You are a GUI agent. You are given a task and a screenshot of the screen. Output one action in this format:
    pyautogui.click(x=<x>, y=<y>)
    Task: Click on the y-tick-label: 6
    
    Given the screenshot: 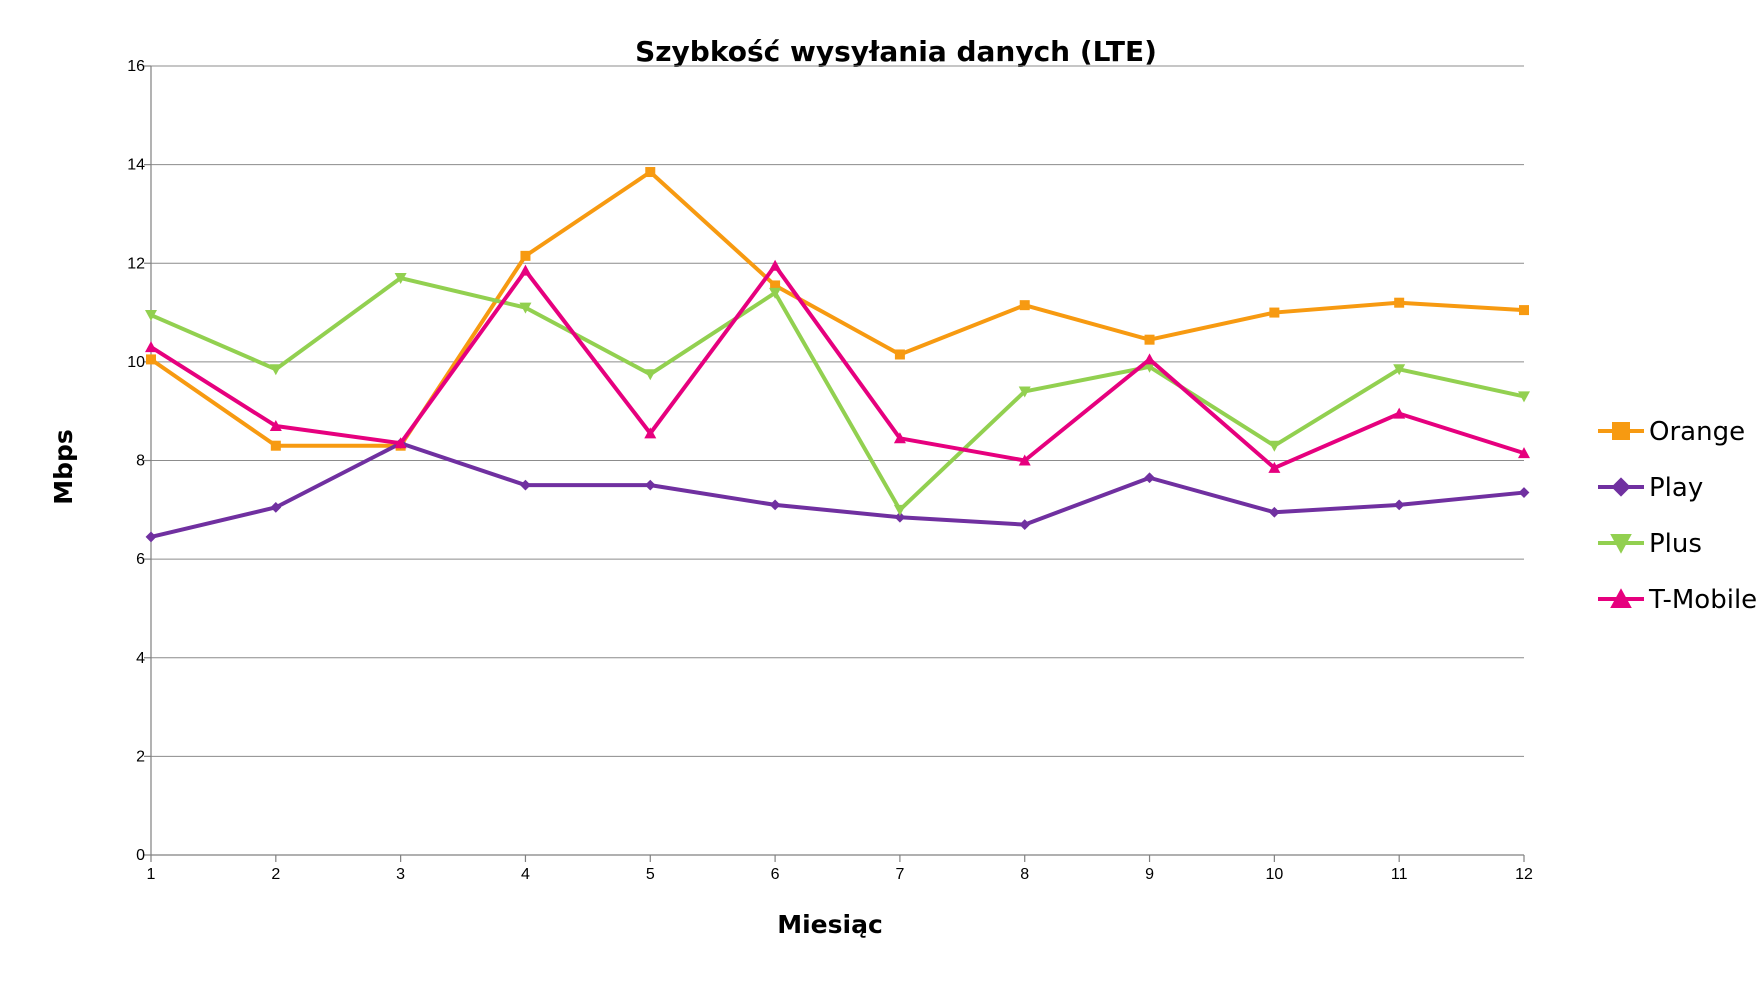 What is the action you would take?
    pyautogui.click(x=140, y=559)
    